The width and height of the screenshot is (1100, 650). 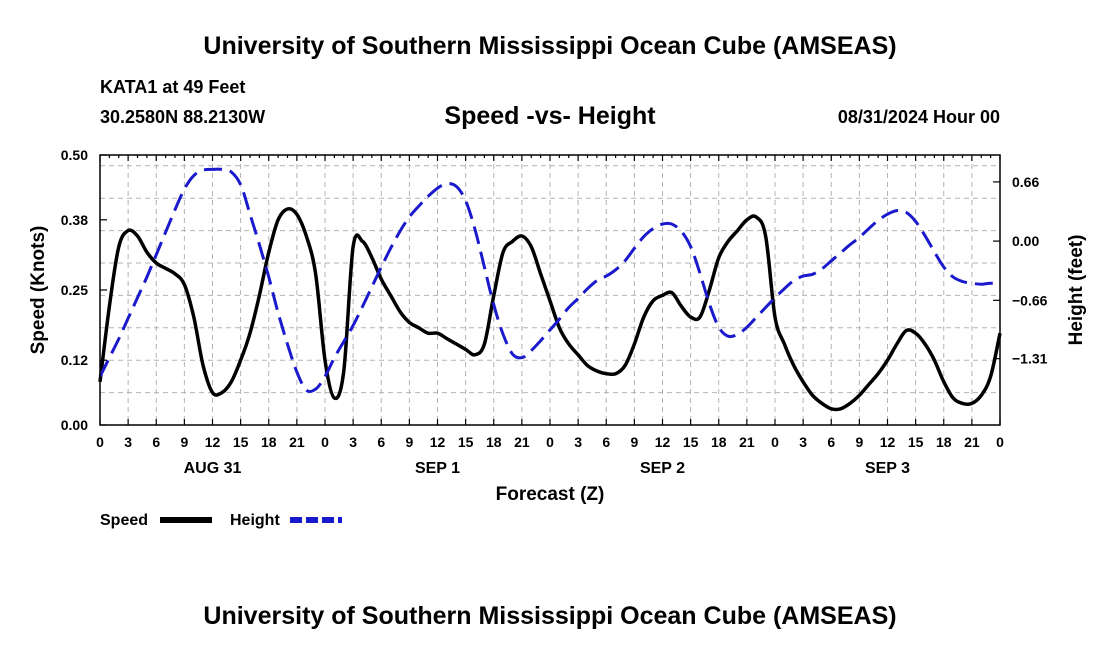 I want to click on datetime-label: 08/31/2024 Hour 00, so click(x=919, y=117).